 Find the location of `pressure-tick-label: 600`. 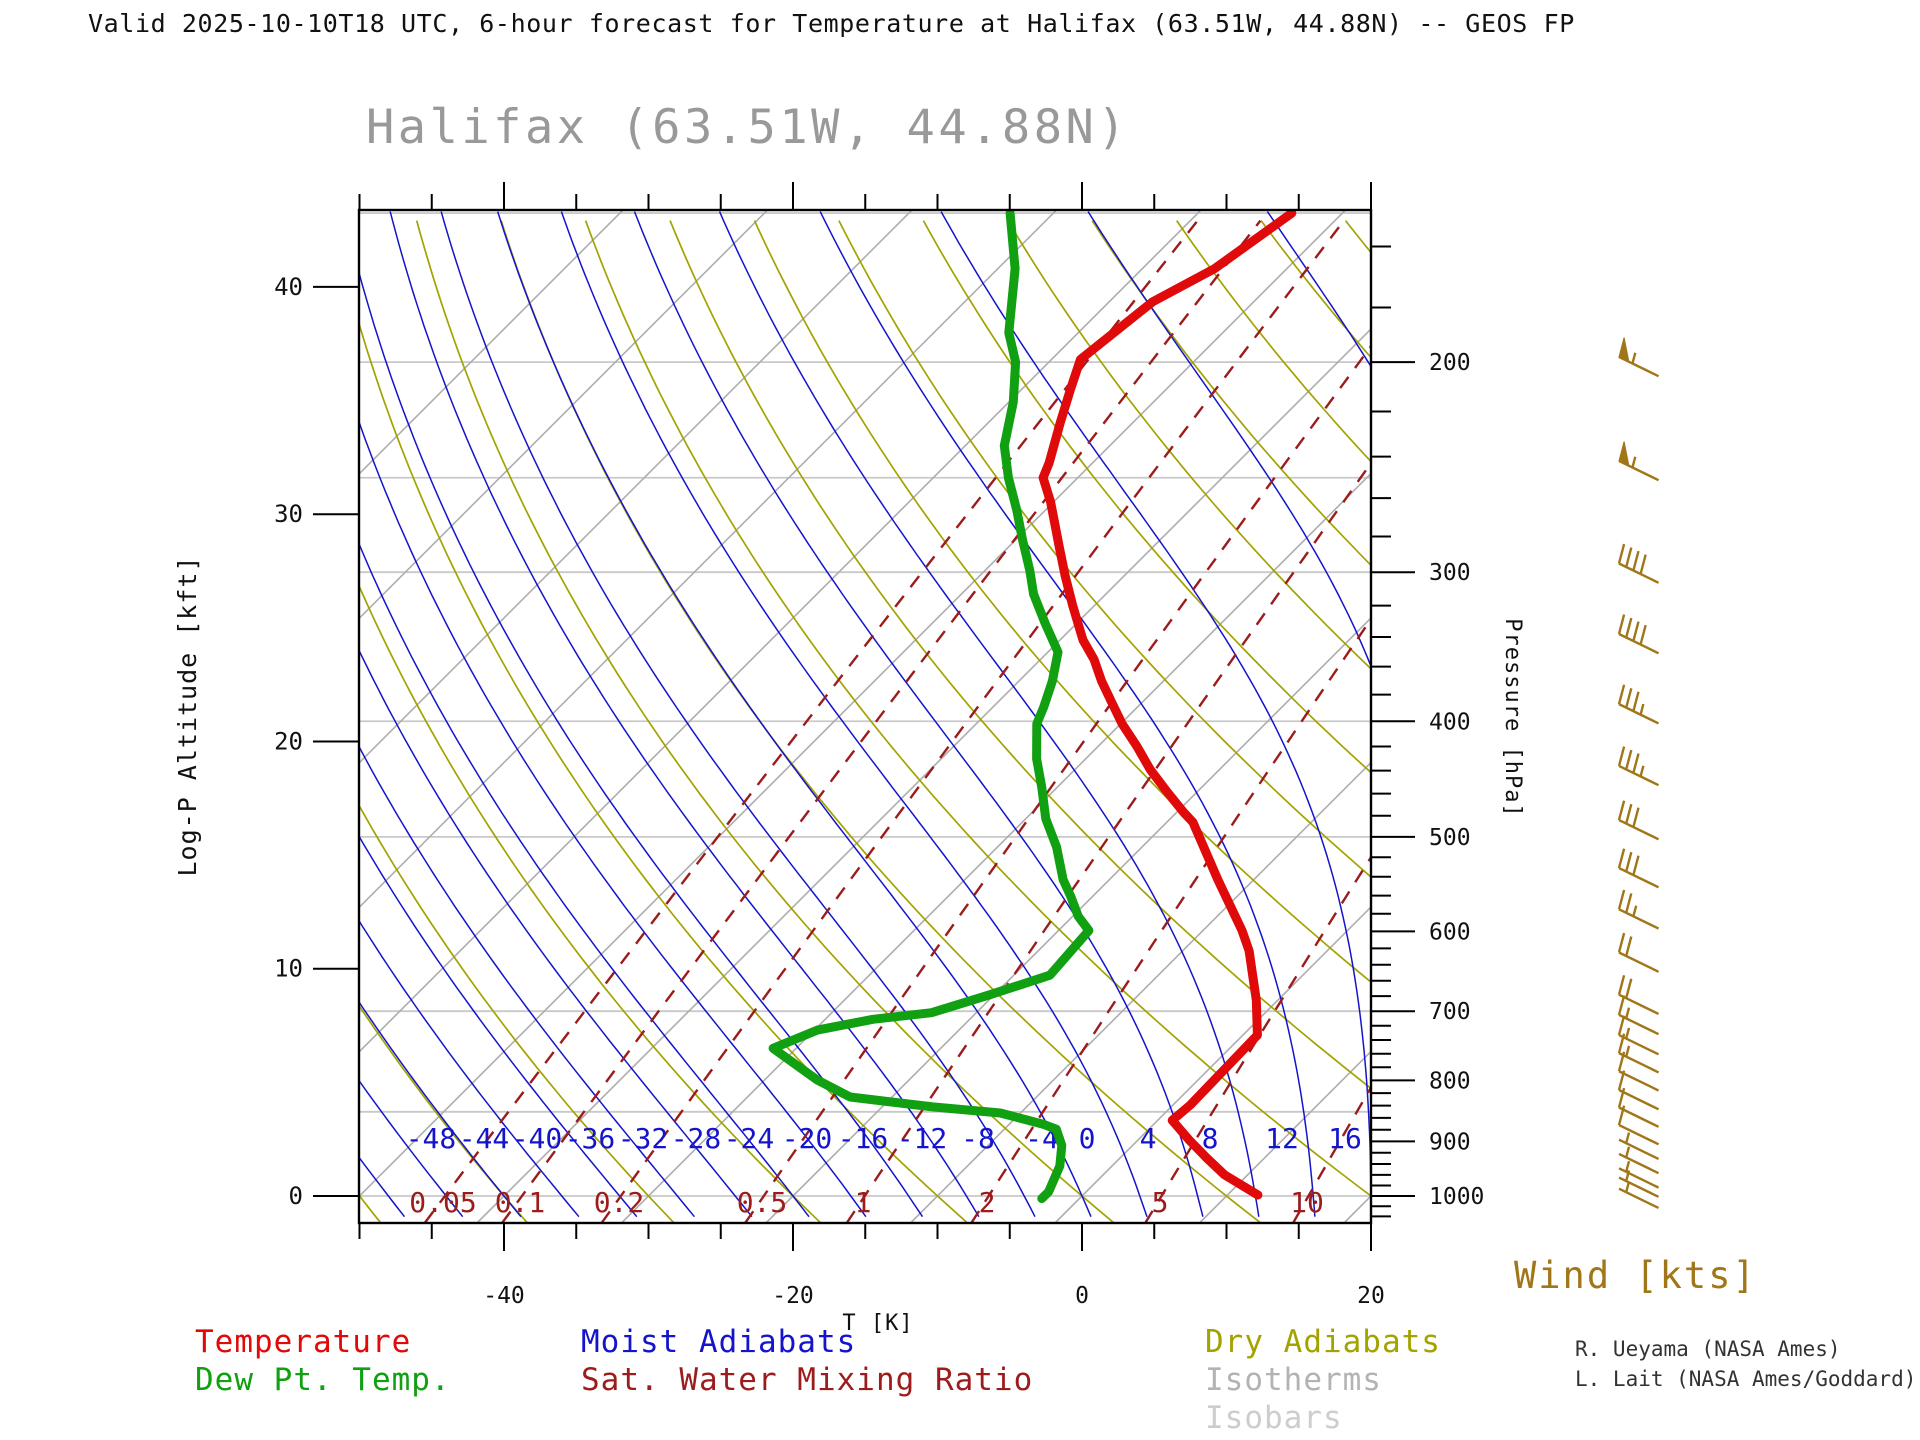

pressure-tick-label: 600 is located at coordinates (1450, 932).